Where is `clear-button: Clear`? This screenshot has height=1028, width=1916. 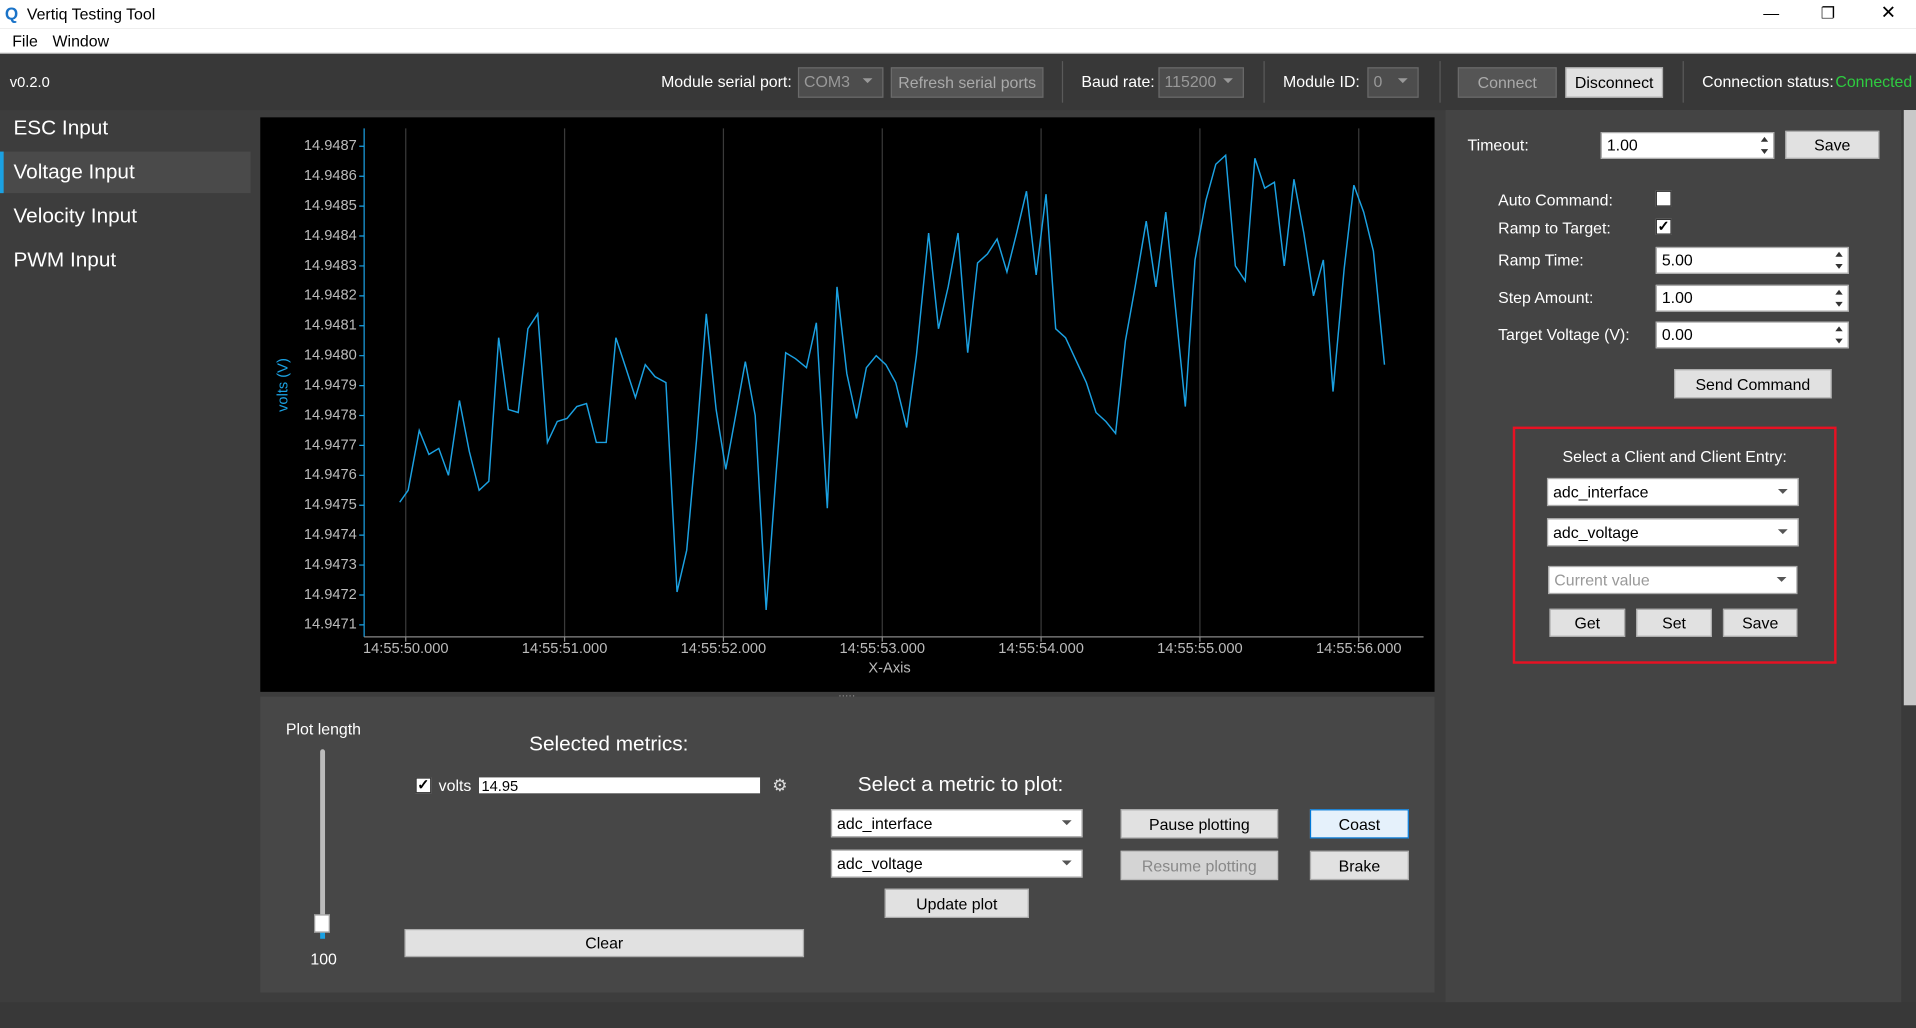 clear-button: Clear is located at coordinates (604, 943).